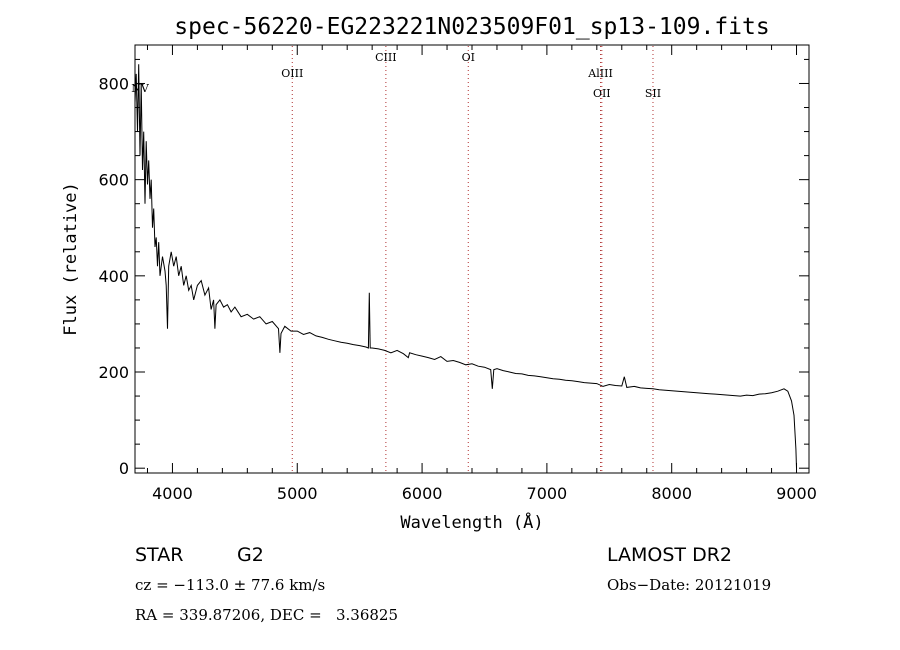  I want to click on x-tick-label: 8000, so click(671, 493).